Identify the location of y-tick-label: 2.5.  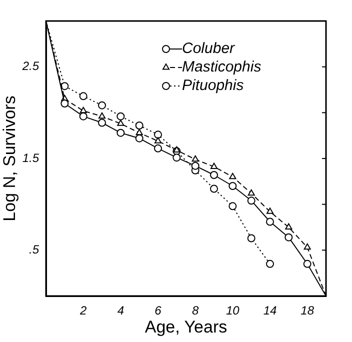
(30, 66).